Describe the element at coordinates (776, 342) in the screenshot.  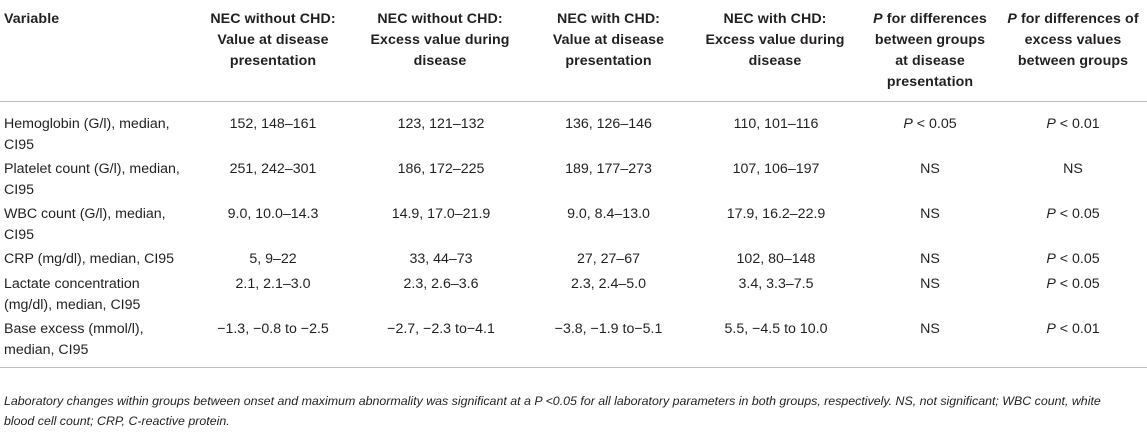
I see `cell-nec-with-chd-excess: 5.5, −4.5 to 10.0` at that location.